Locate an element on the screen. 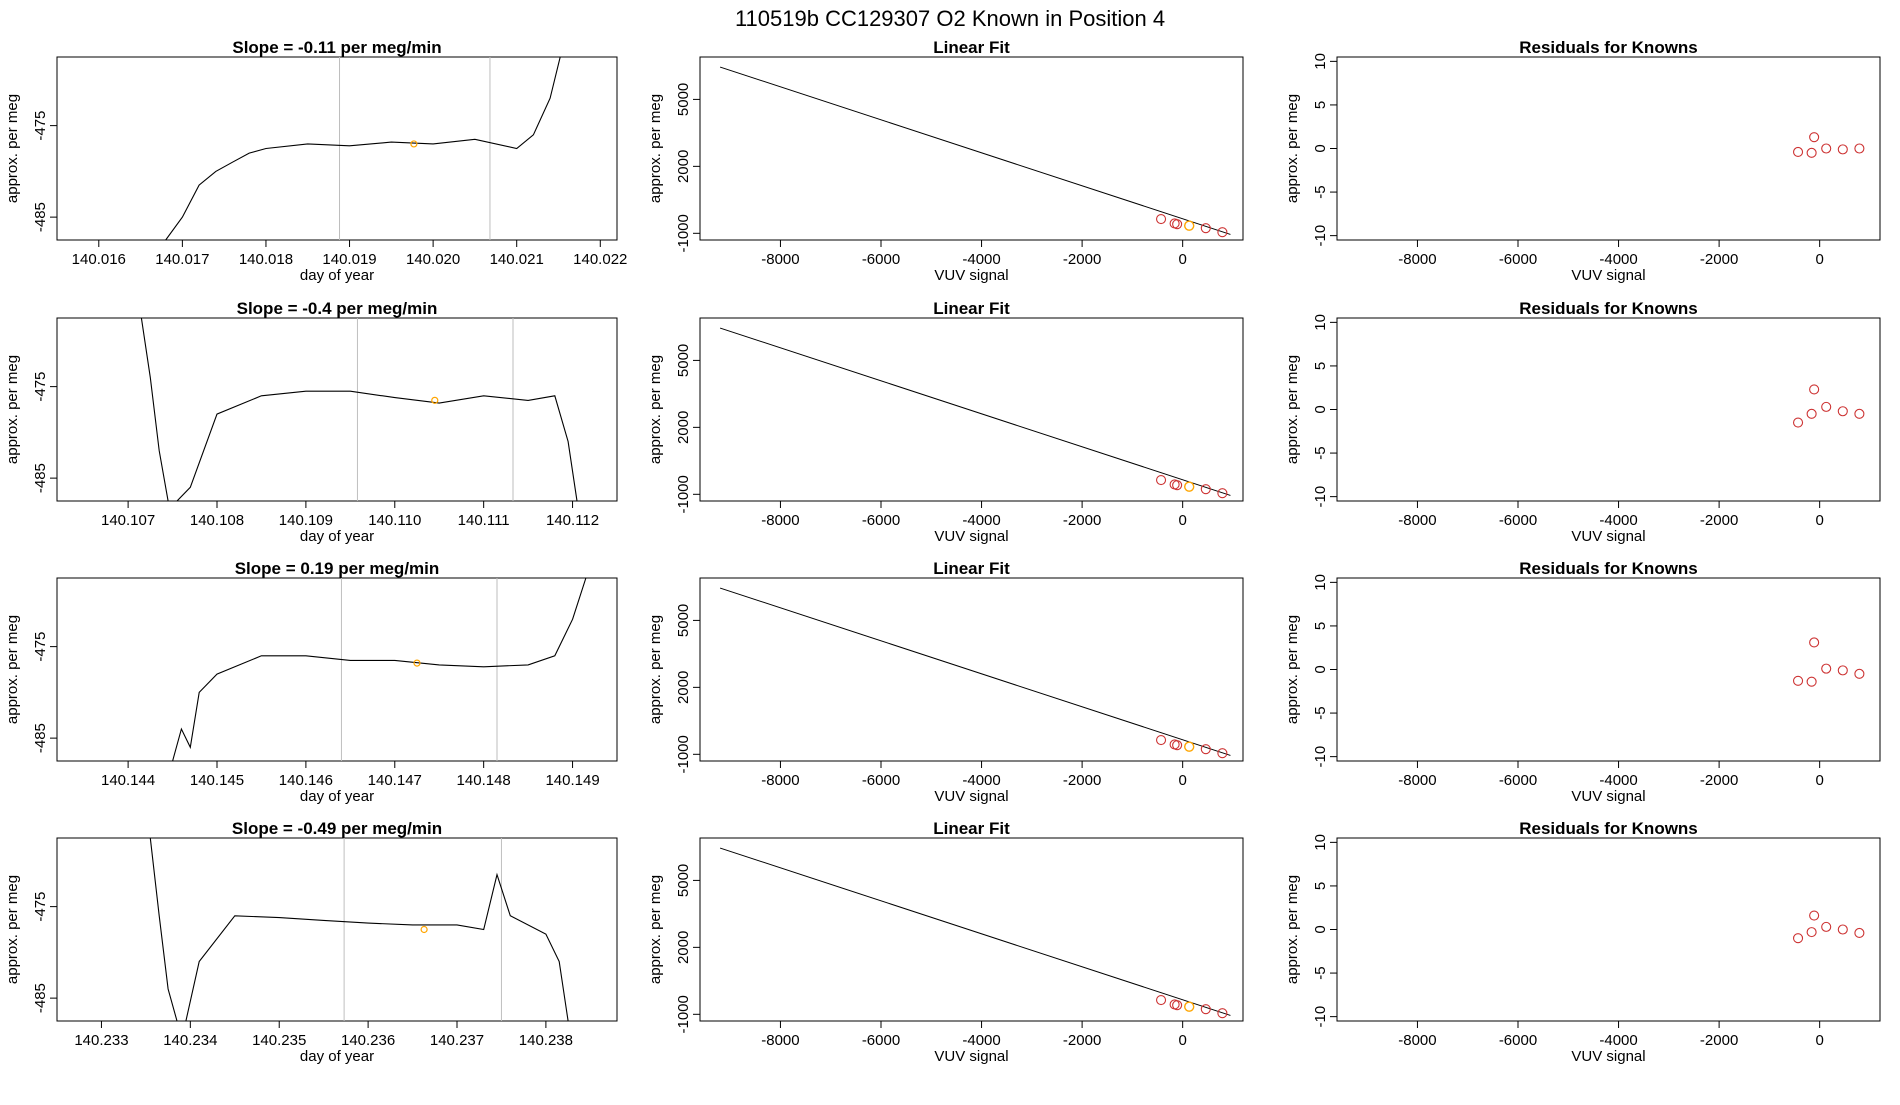  chart-title: Slope = -0.11 per meg/min is located at coordinates (336, 47).